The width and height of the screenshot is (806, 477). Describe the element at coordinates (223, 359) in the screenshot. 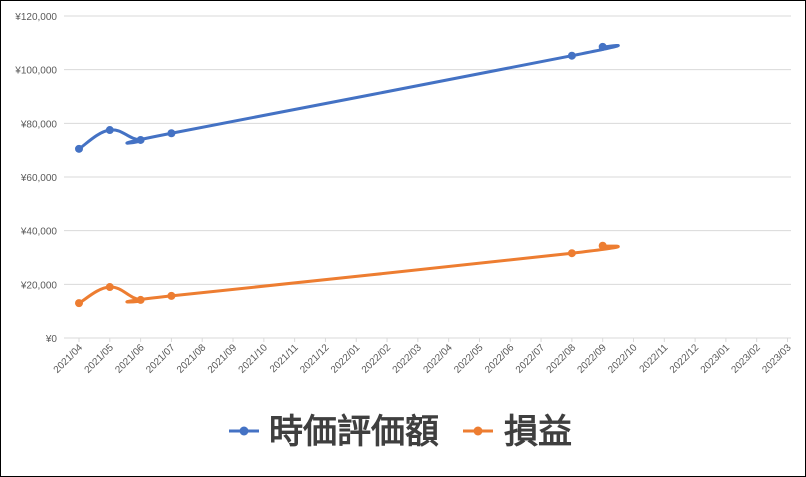

I see `x-tick-label: 2021/09` at that location.